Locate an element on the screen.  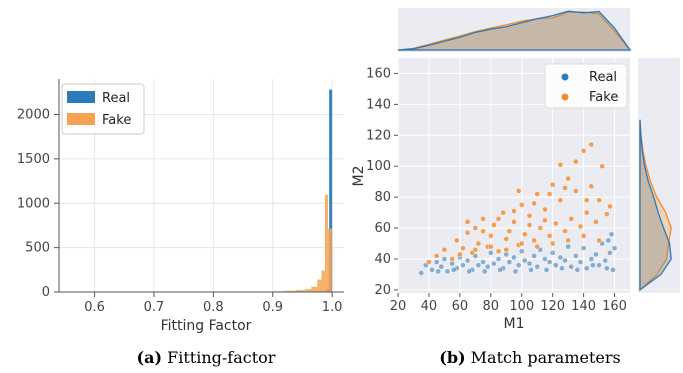
top-kde-fake is located at coordinates (514, 31).